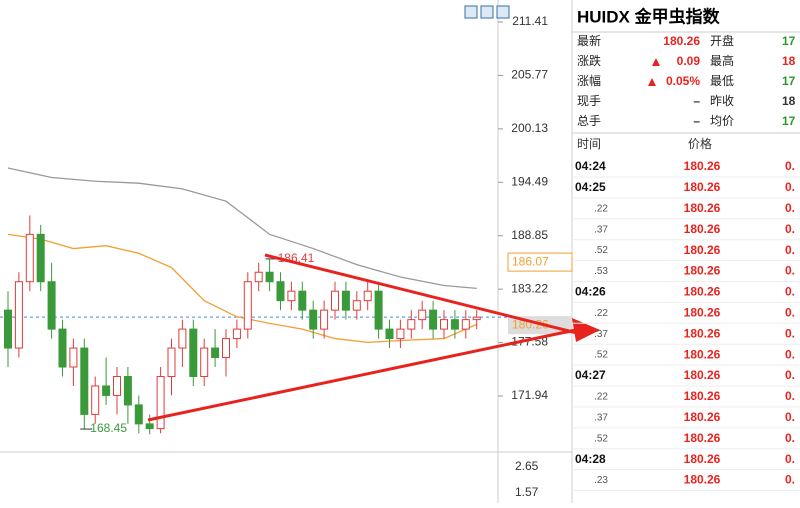  Describe the element at coordinates (530, 324) in the screenshot. I see `price-tag-label: 180.26` at that location.